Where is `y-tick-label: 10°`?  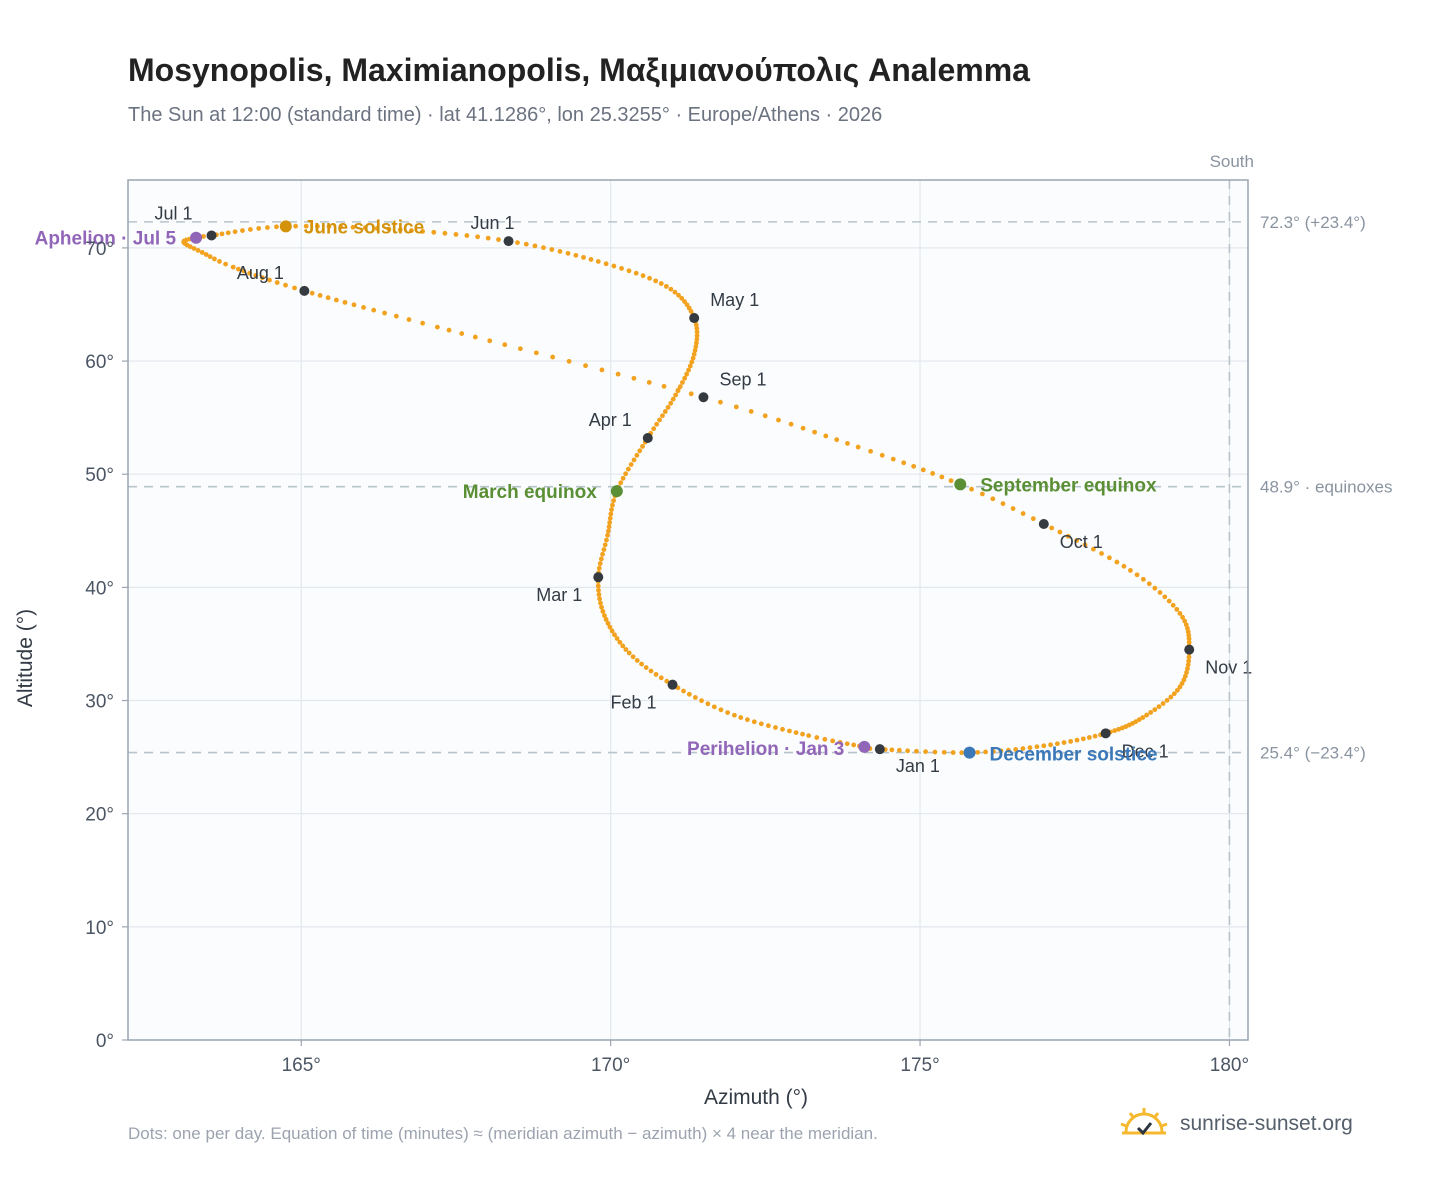 y-tick-label: 10° is located at coordinates (99, 928).